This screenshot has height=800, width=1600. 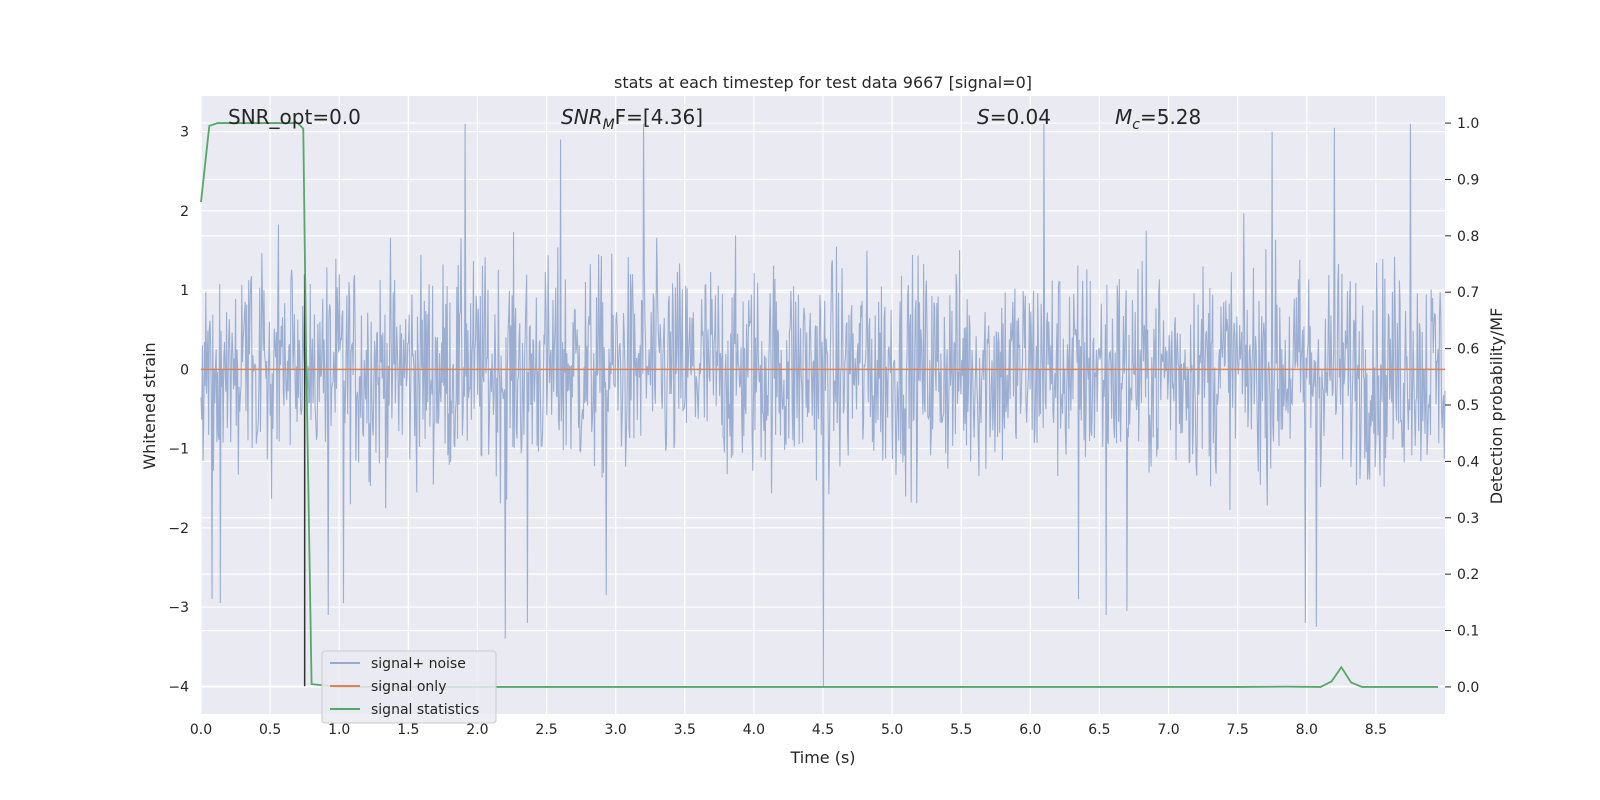 What do you see at coordinates (408, 730) in the screenshot?
I see `x-tick-label: 1.5` at bounding box center [408, 730].